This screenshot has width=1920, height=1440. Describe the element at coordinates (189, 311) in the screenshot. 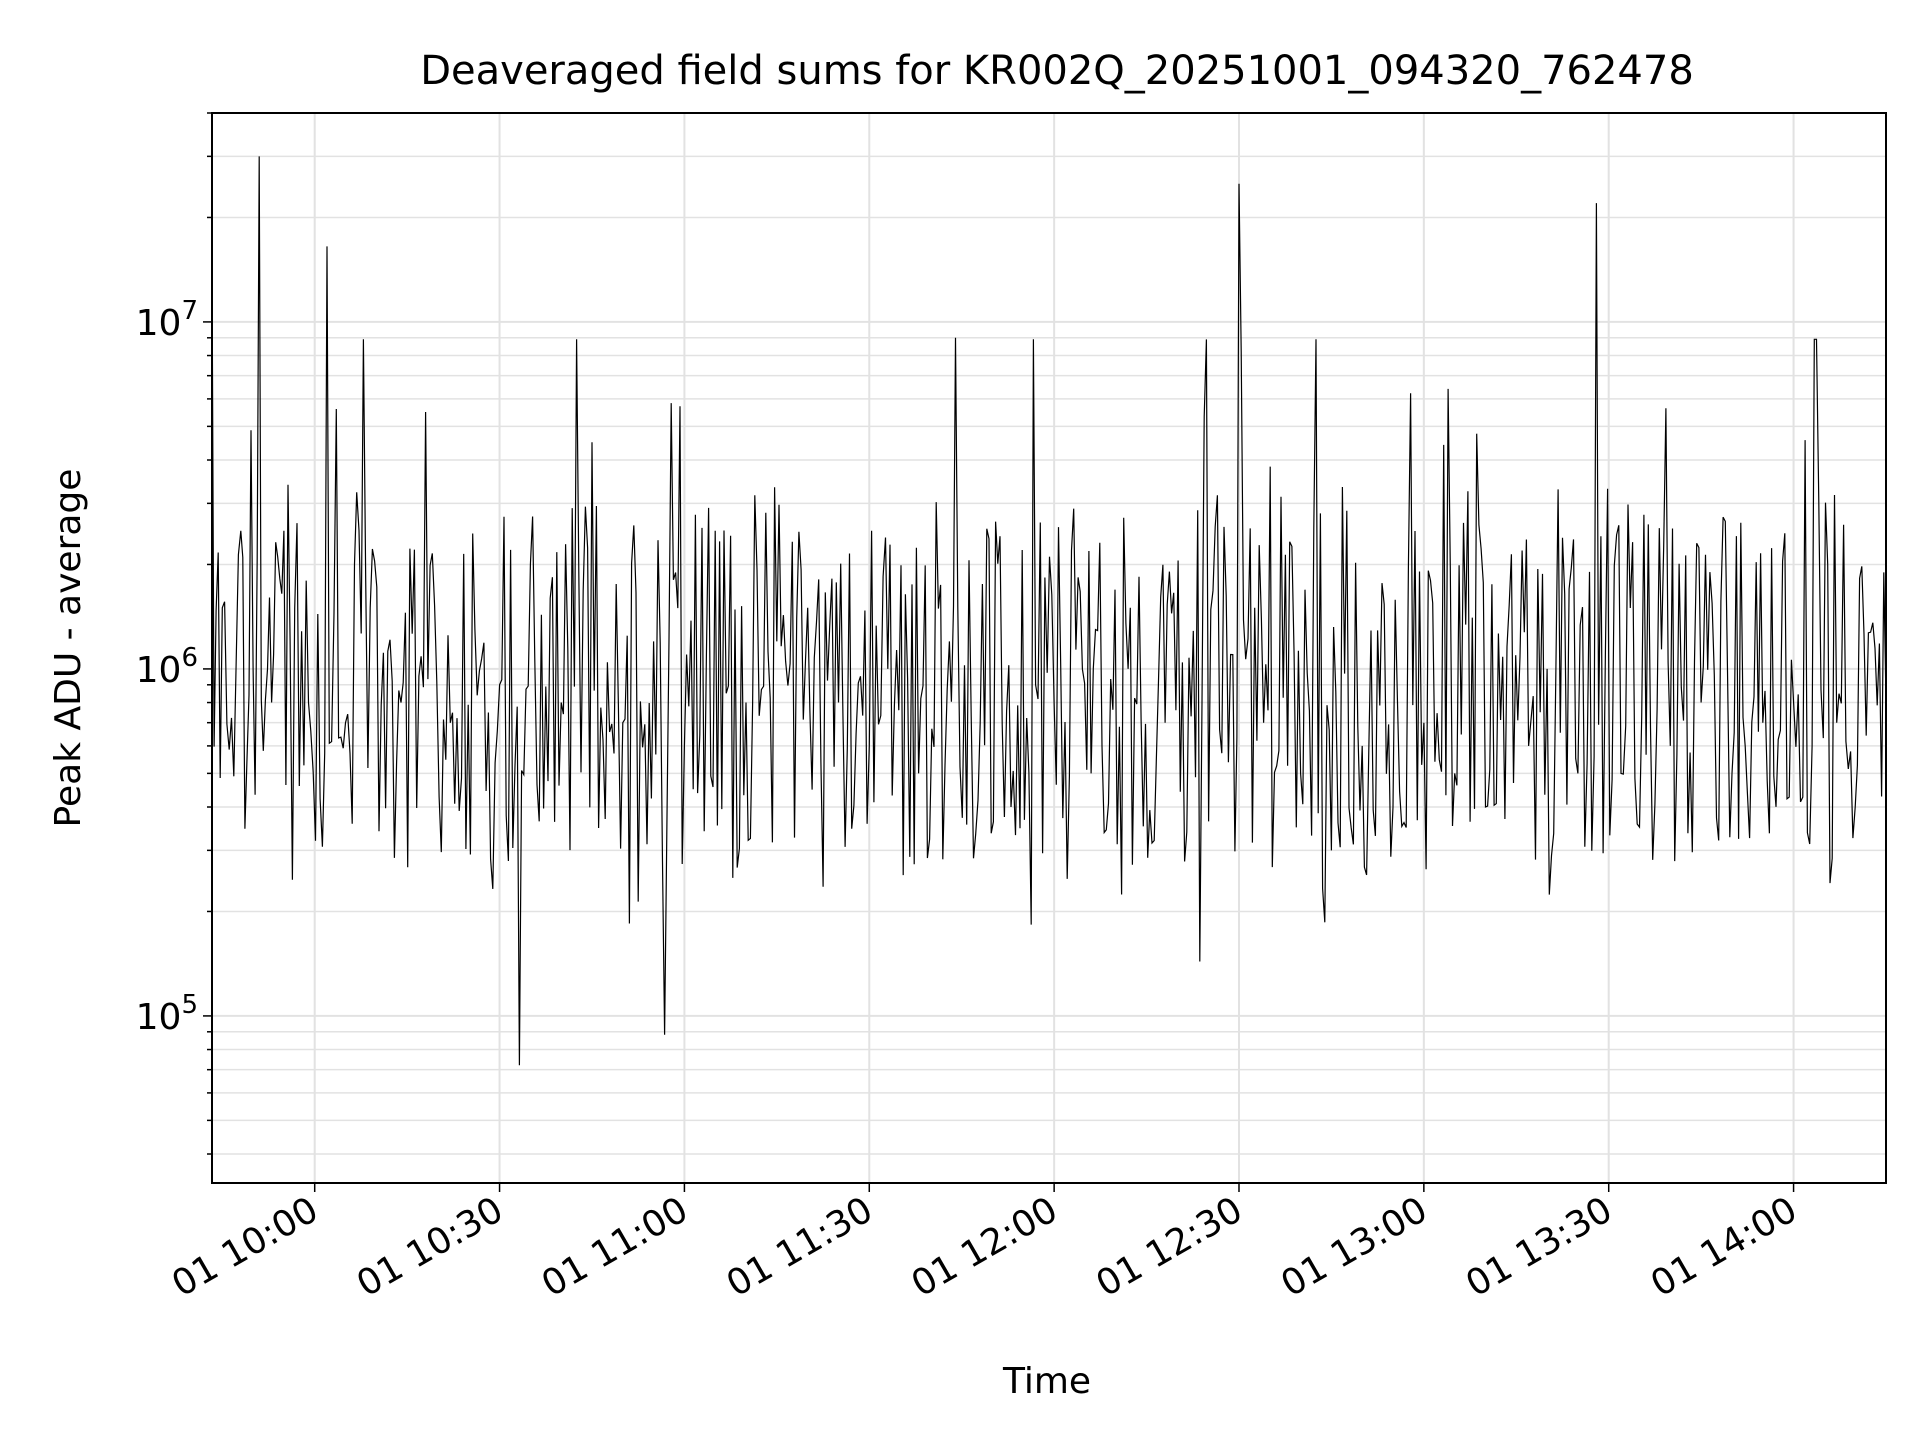

I see `y-tick-exponent: 7` at that location.